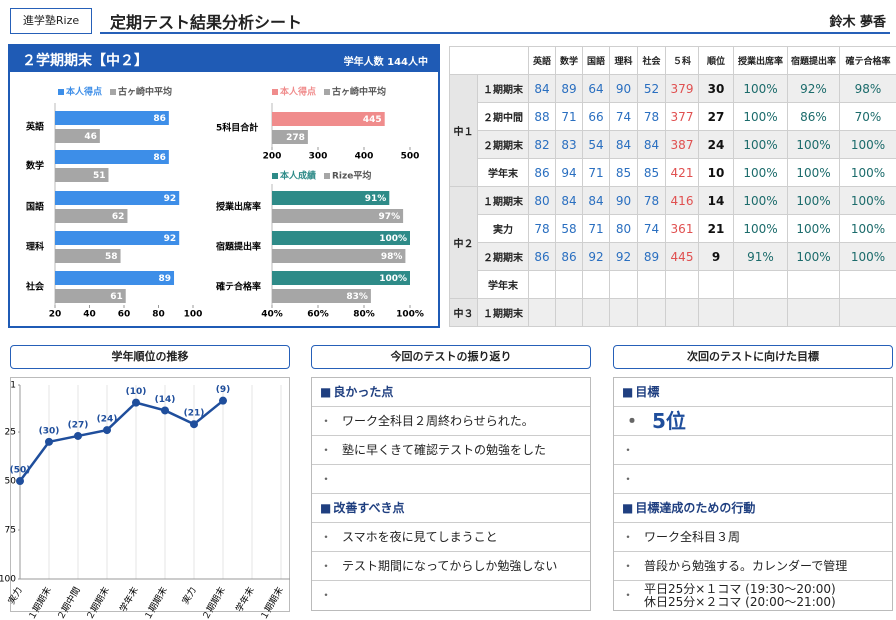 The width and height of the screenshot is (896, 620). Describe the element at coordinates (651, 200) in the screenshot. I see `score-cell: 78` at that location.